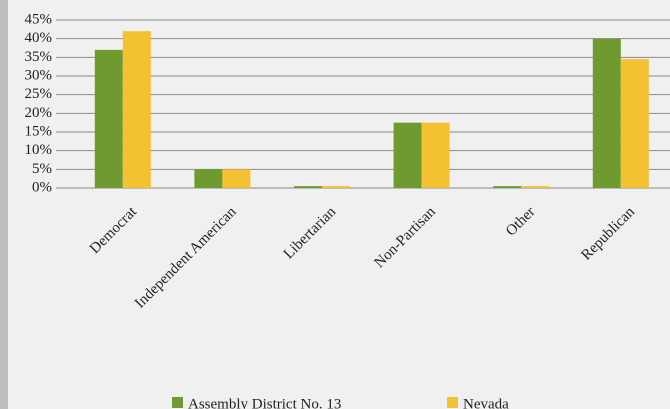 The image size is (670, 409). I want to click on x-tick-label: Democrat, so click(114, 230).